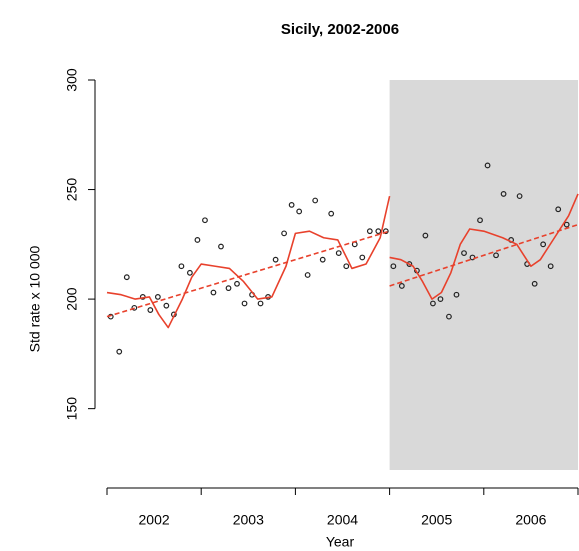 This screenshot has height=551, width=579. What do you see at coordinates (72, 190) in the screenshot?
I see `y-tick-label: 250` at bounding box center [72, 190].